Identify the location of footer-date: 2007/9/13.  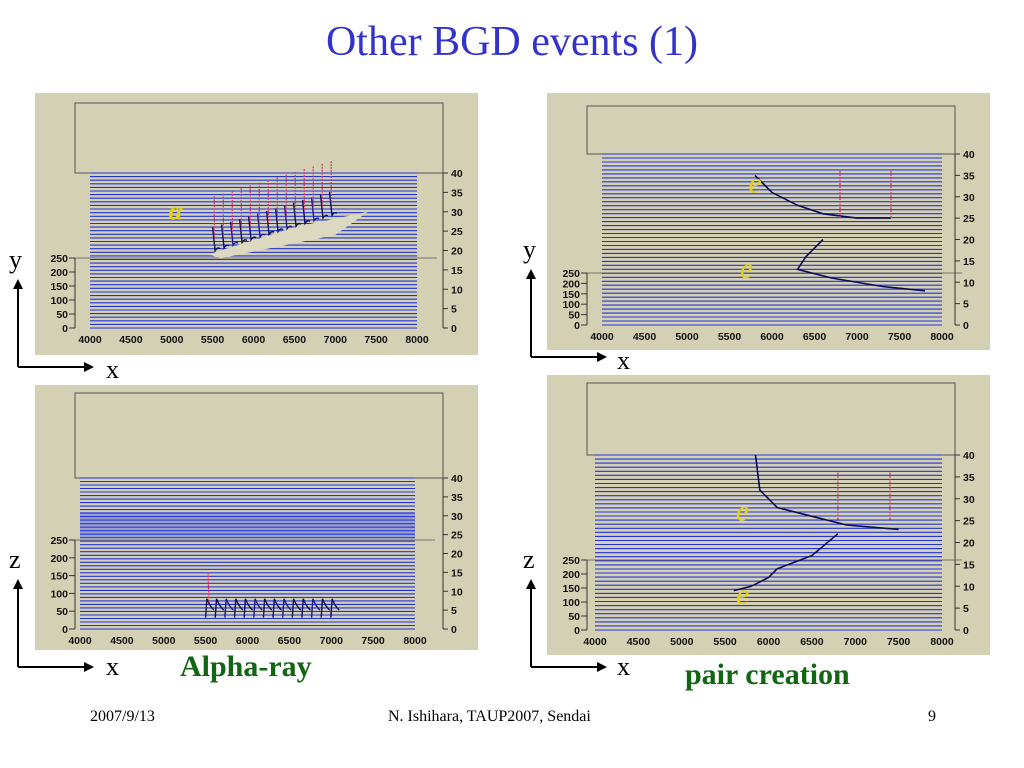
(122, 716).